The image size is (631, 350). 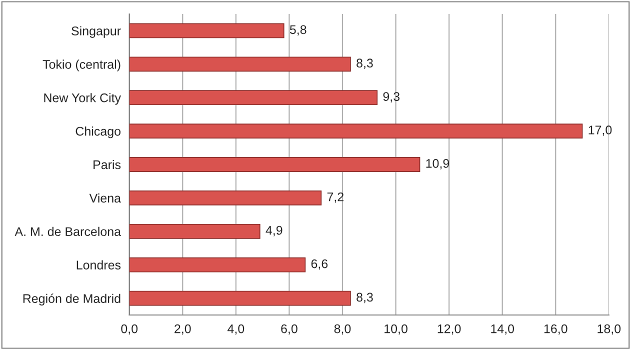 I want to click on y-tick-label: Viena, so click(x=105, y=198).